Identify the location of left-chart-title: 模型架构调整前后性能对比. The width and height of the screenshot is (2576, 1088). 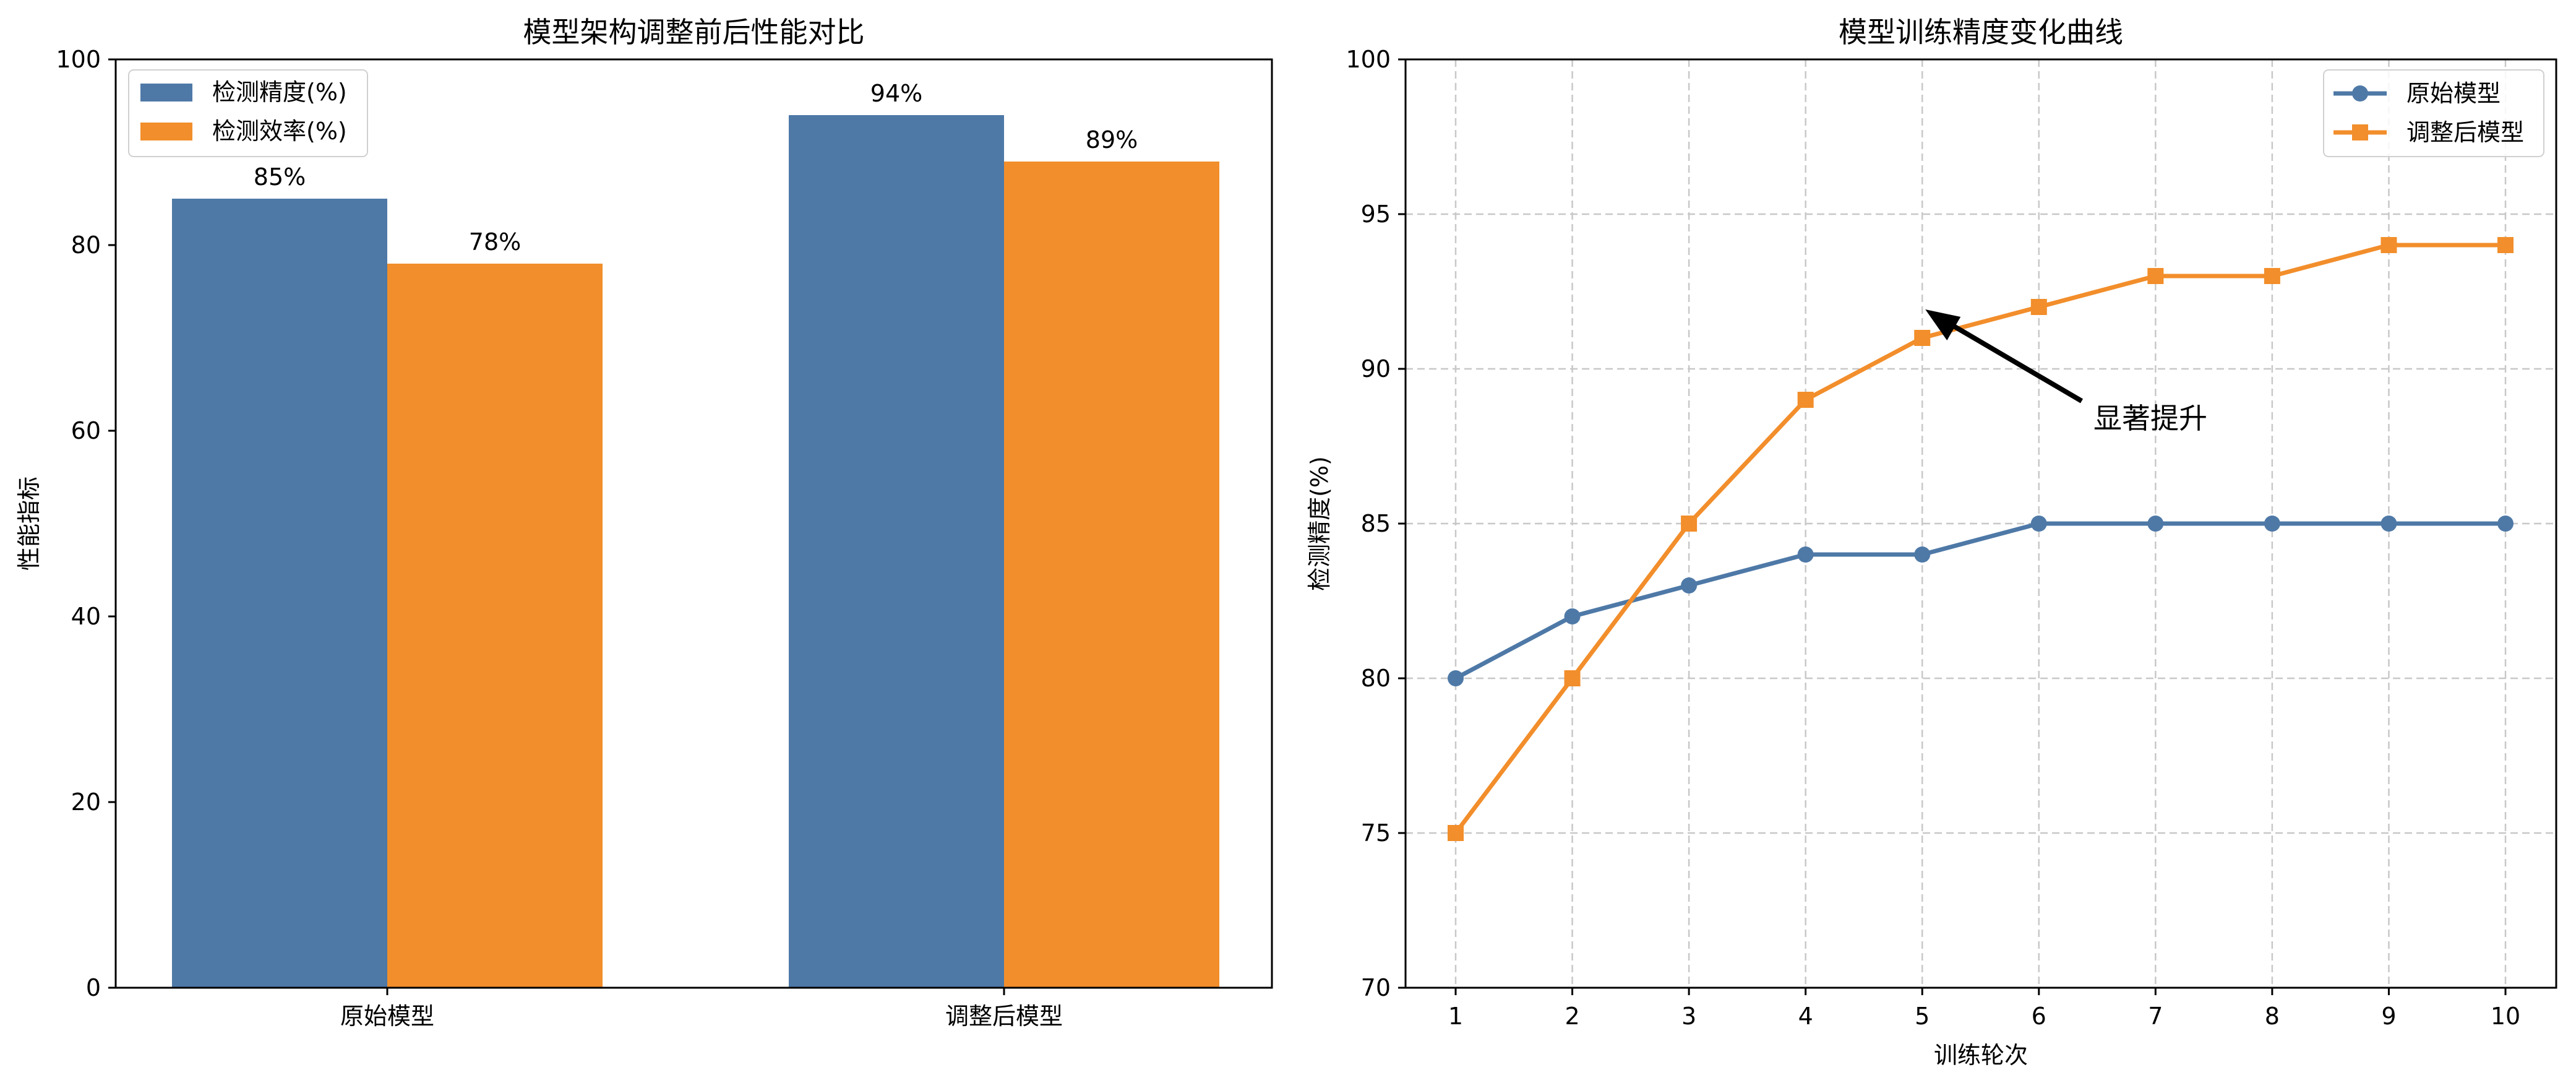
(694, 32).